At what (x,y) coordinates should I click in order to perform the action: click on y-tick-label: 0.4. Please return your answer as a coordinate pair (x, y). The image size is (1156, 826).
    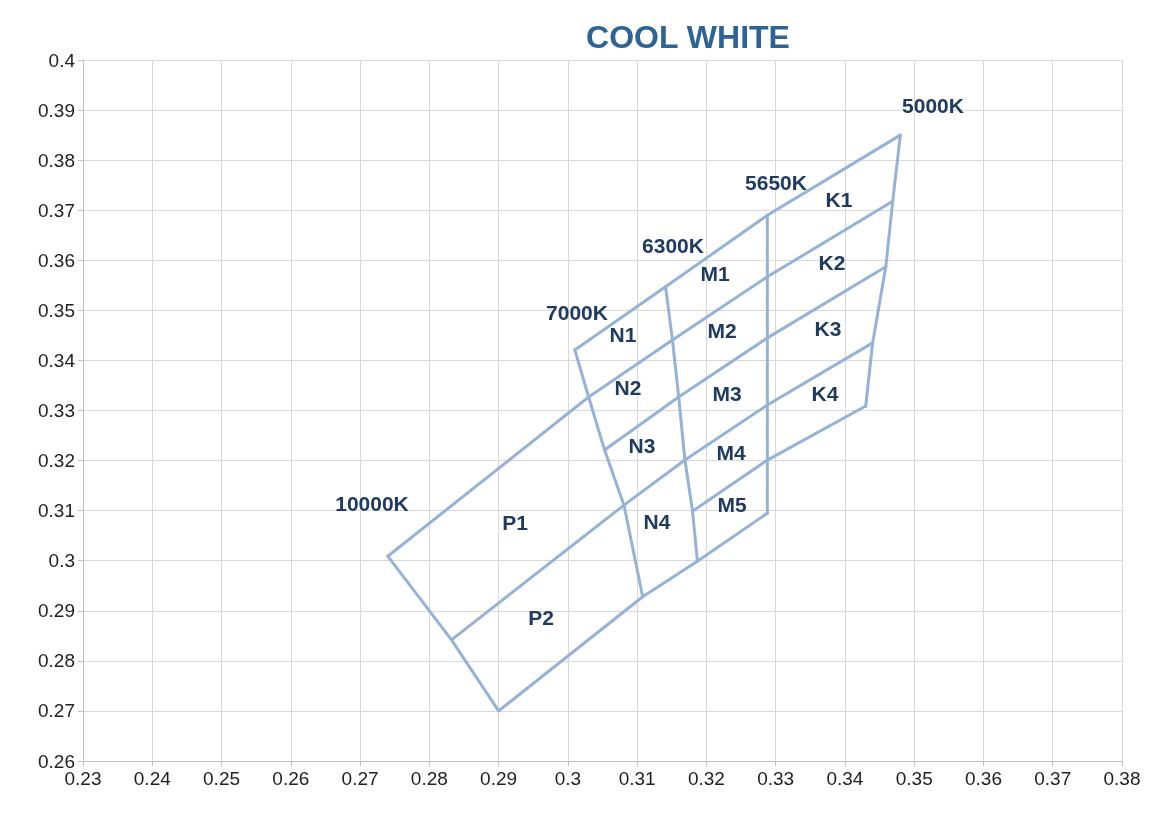
    Looking at the image, I should click on (62, 60).